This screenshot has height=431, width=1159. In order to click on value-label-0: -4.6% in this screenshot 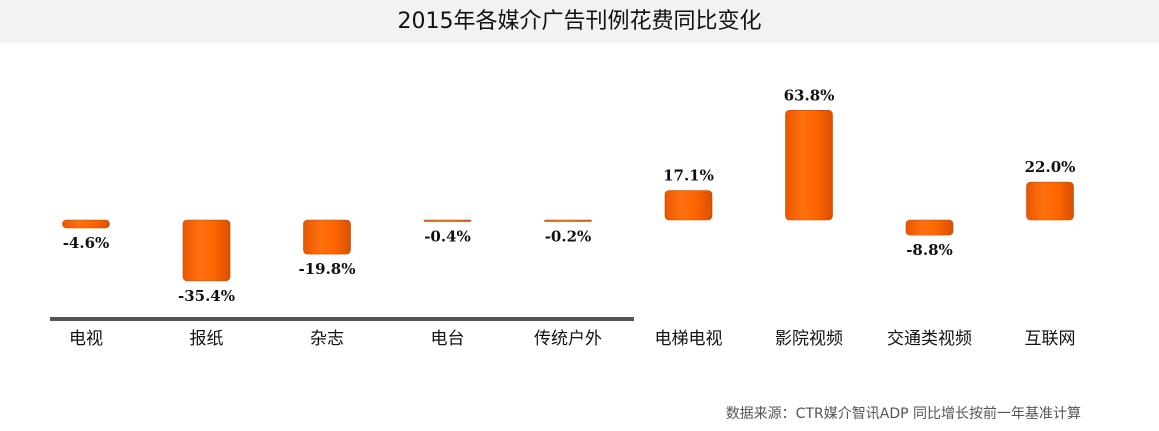, I will do `click(86, 243)`.